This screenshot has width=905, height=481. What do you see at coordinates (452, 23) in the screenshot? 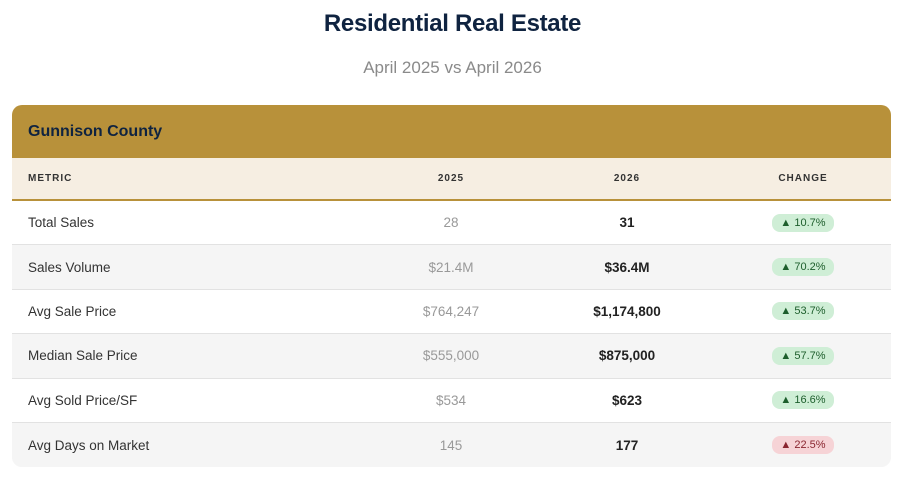
I see `page-title: Residential Real Estate` at bounding box center [452, 23].